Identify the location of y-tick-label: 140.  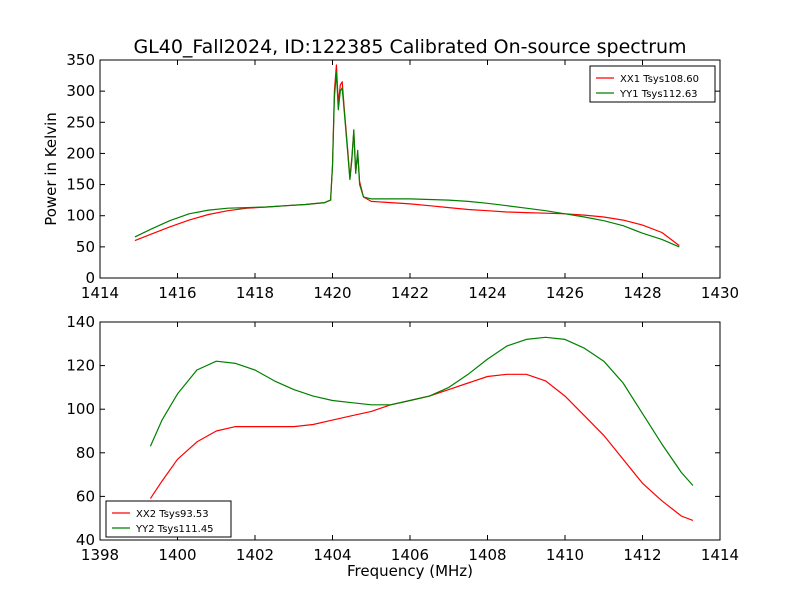
(80, 322).